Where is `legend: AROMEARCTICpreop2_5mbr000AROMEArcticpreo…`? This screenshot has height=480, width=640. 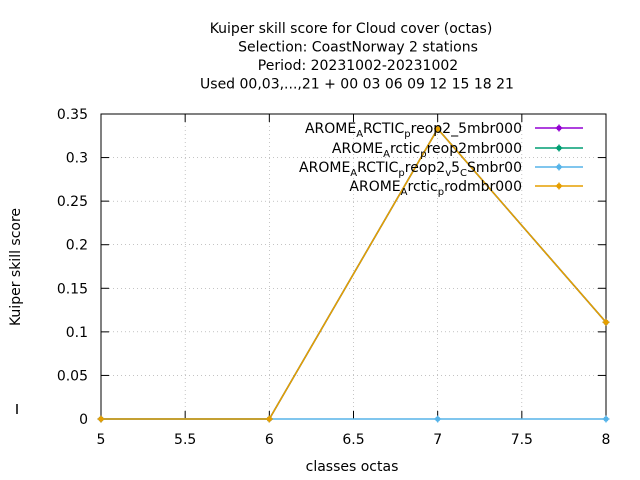 legend: AROMEARCTICpreop2_5mbr000AROMEArcticpreo… is located at coordinates (441, 159).